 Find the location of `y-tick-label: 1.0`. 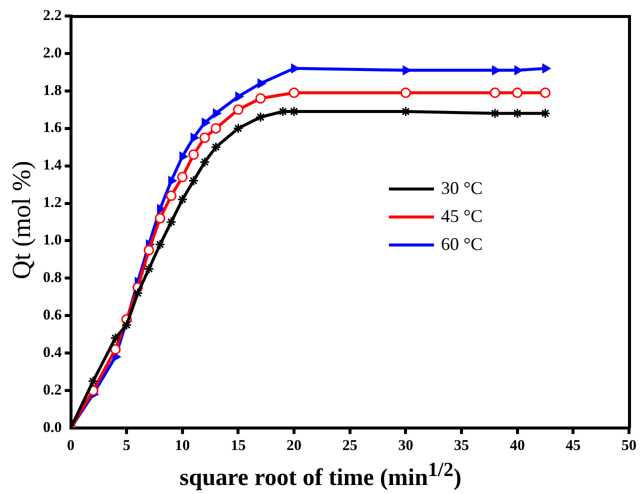

y-tick-label: 1.0 is located at coordinates (52, 240).